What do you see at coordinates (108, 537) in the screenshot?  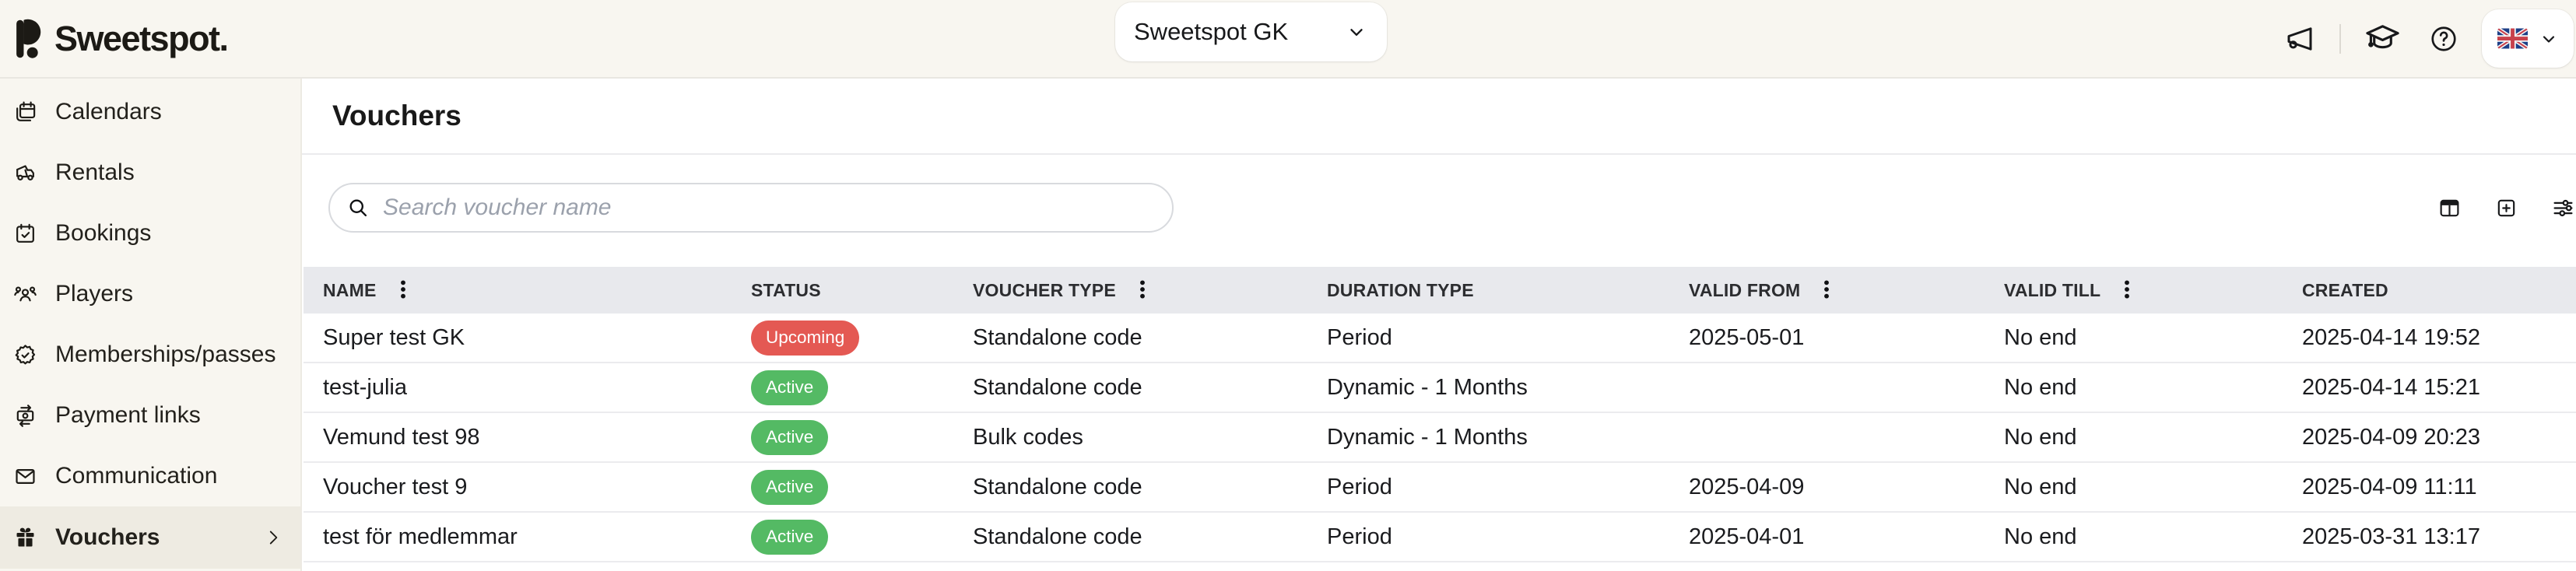 I see `sidebar-item-label: Vouchers` at bounding box center [108, 537].